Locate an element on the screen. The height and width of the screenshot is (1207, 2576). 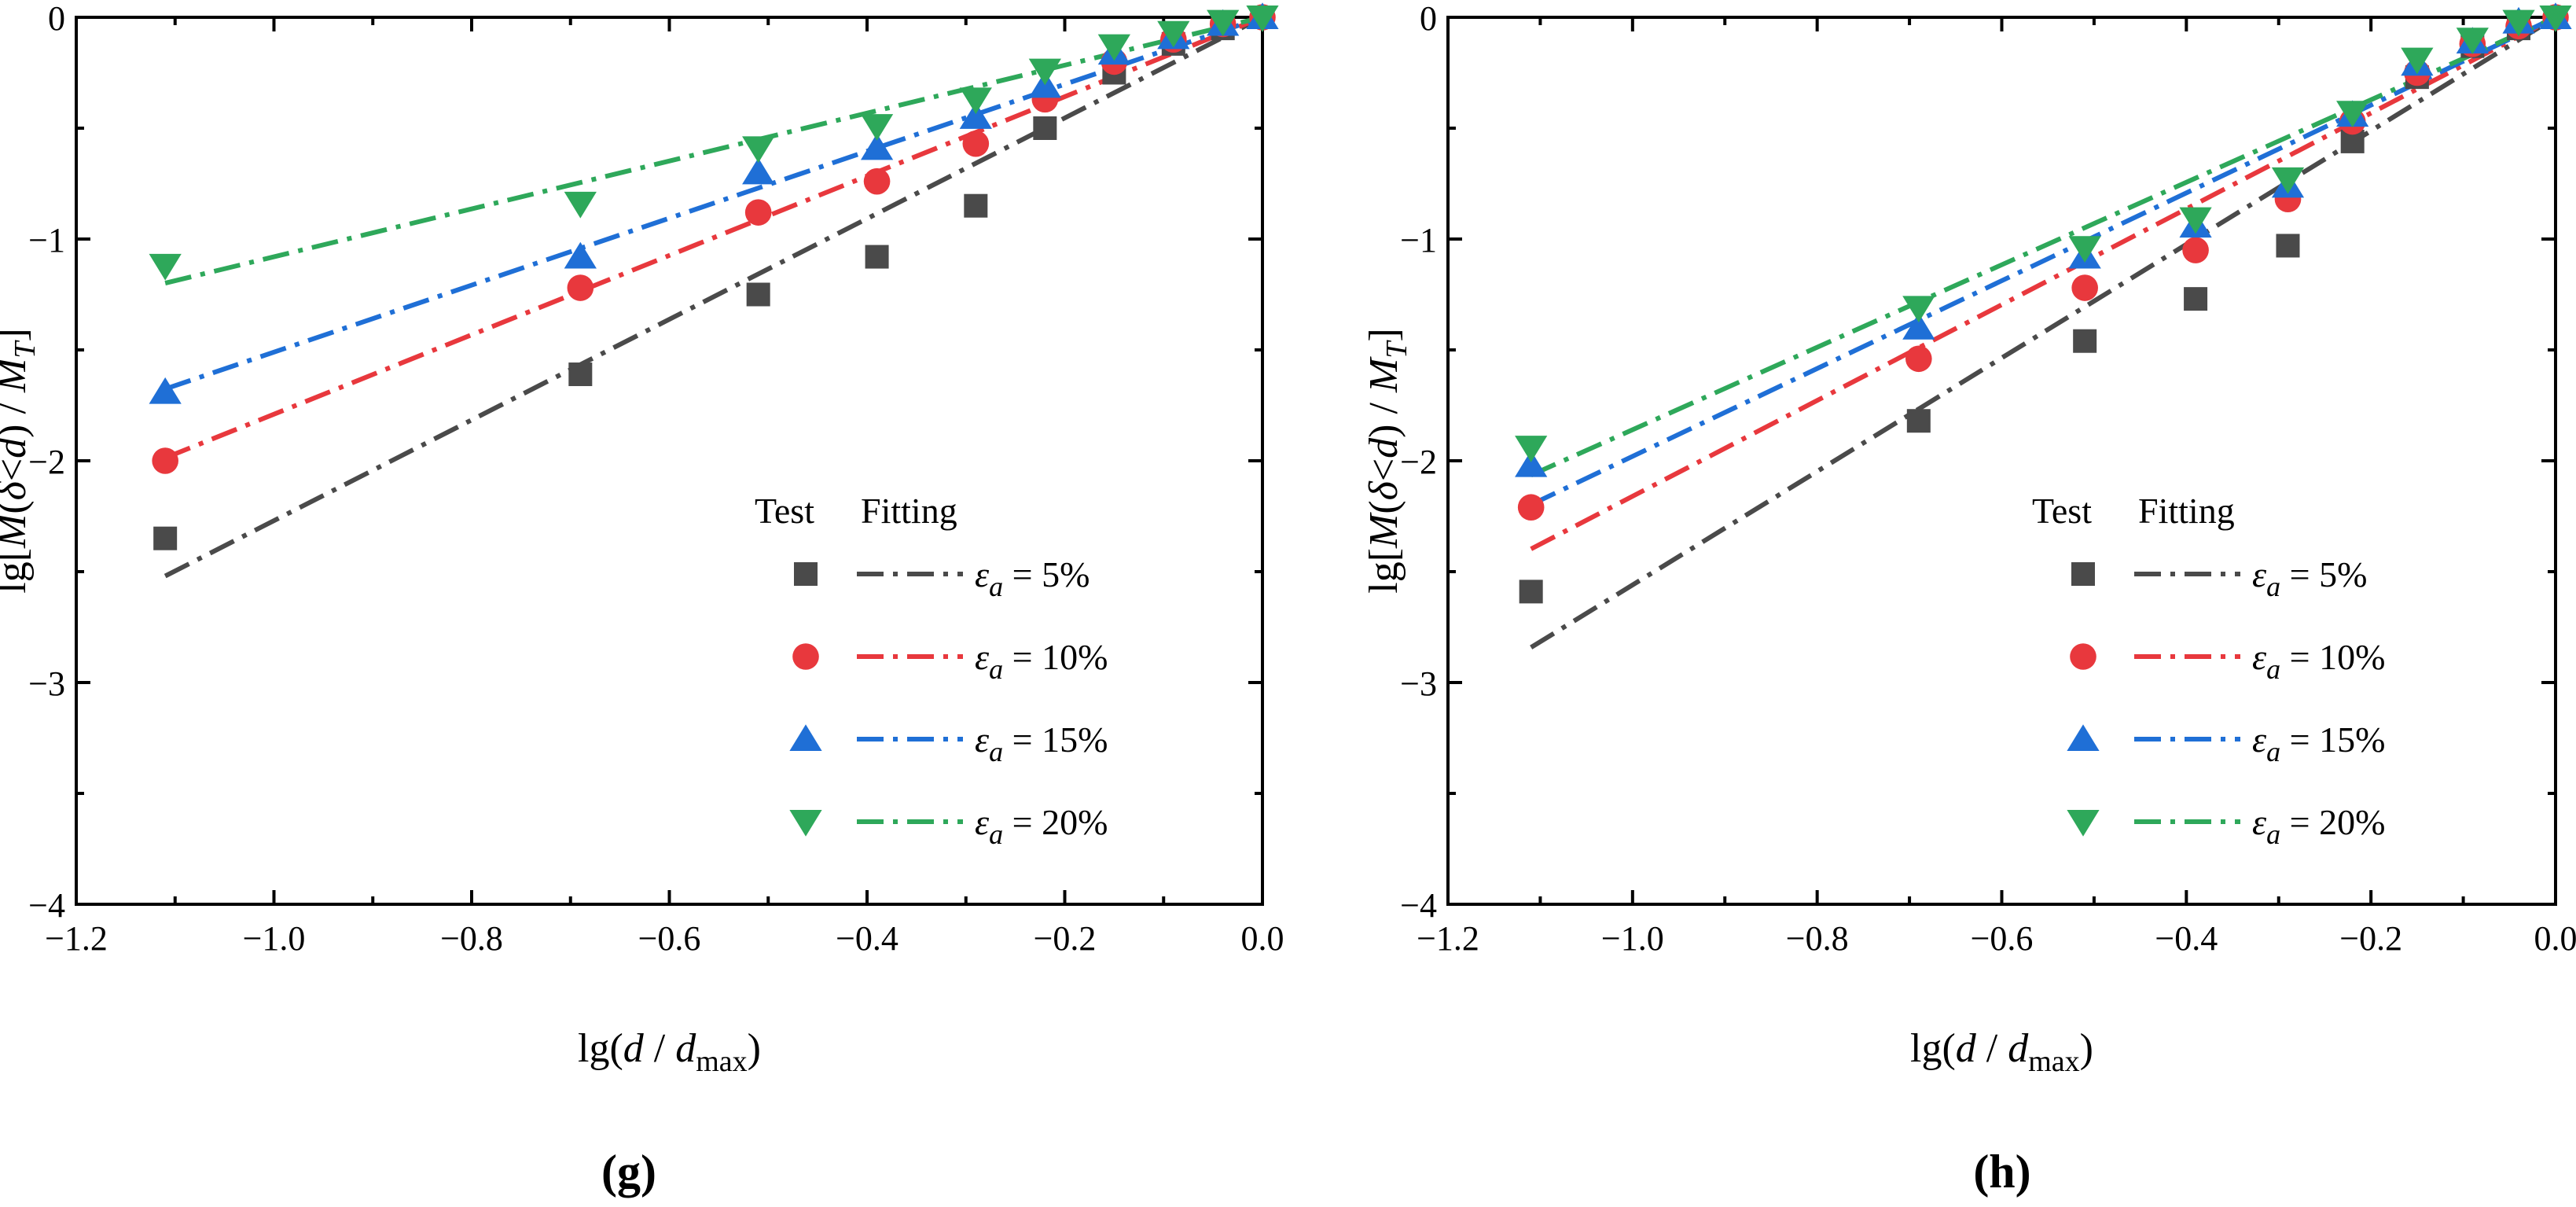
panel-label: (g) is located at coordinates (628, 1172).